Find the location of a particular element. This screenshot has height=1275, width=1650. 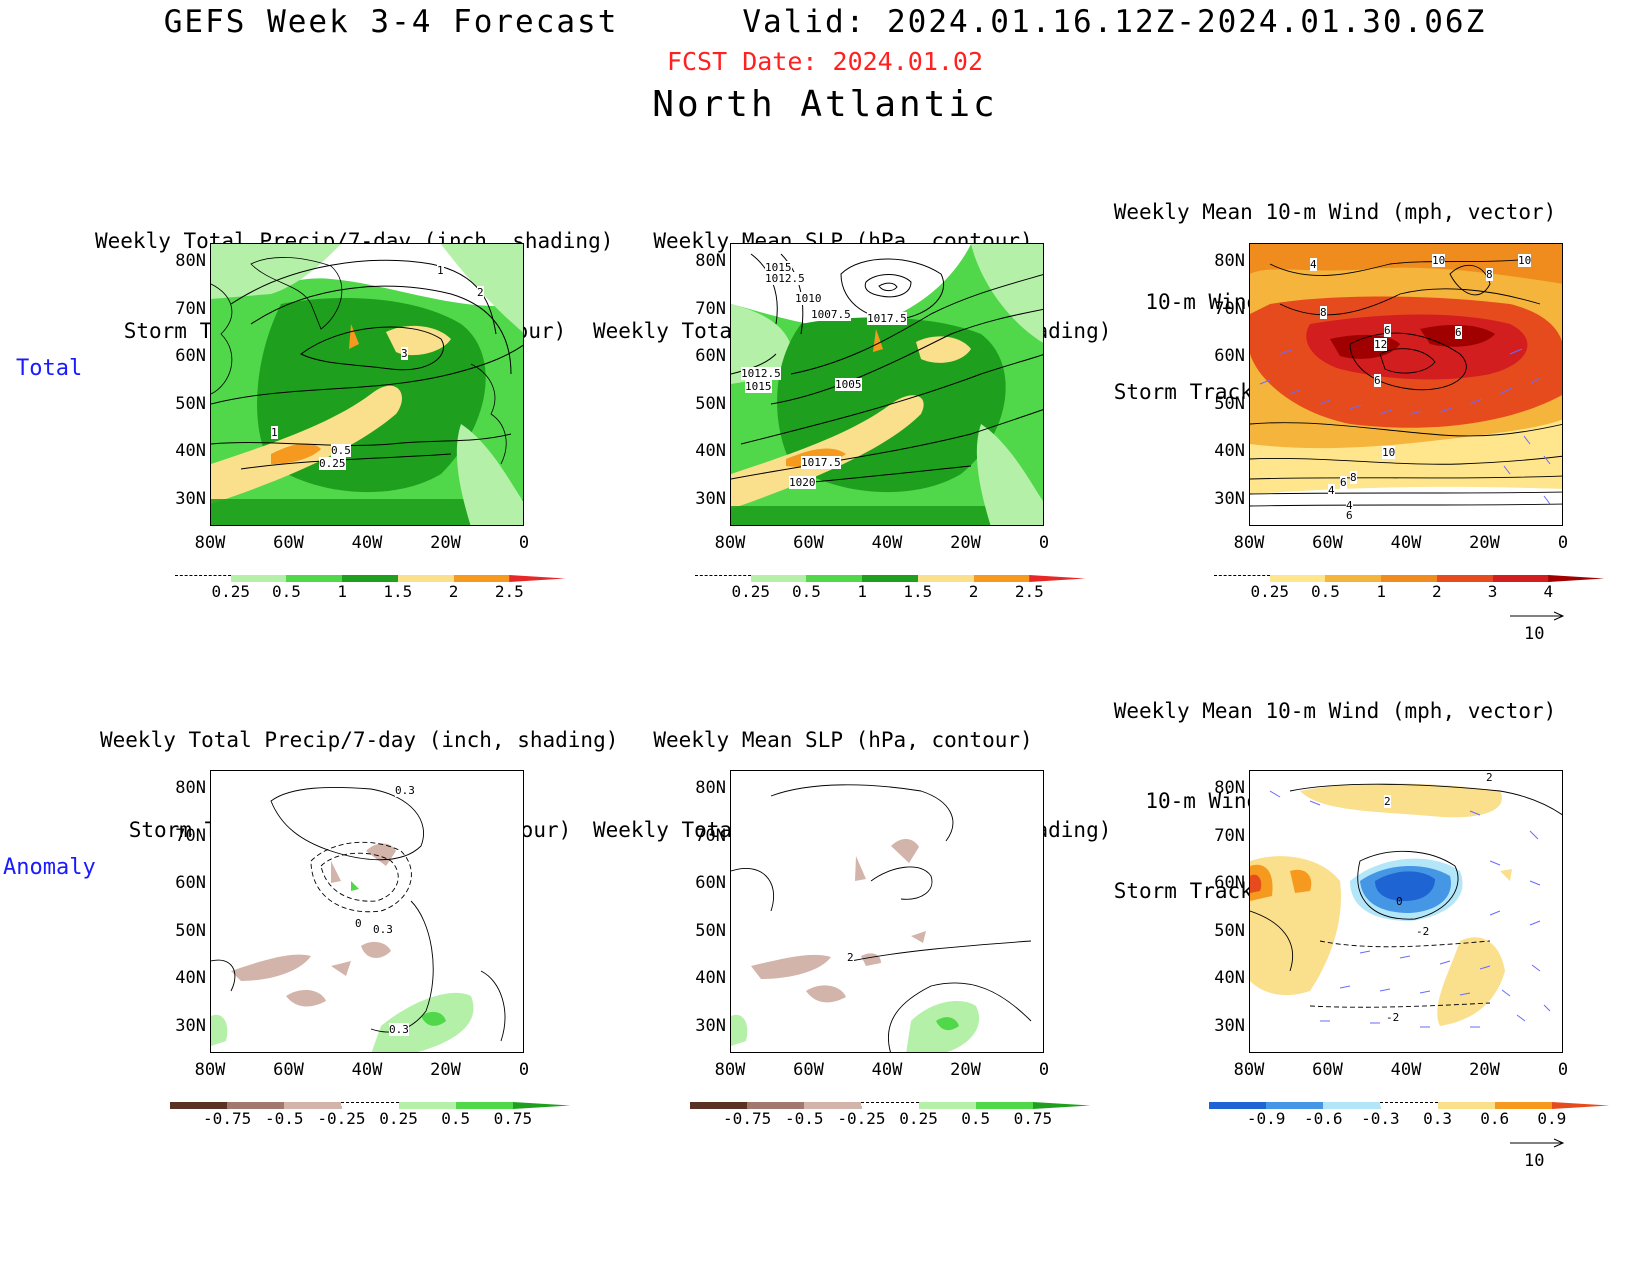

contour-label: 6 is located at coordinates (1343, 482).